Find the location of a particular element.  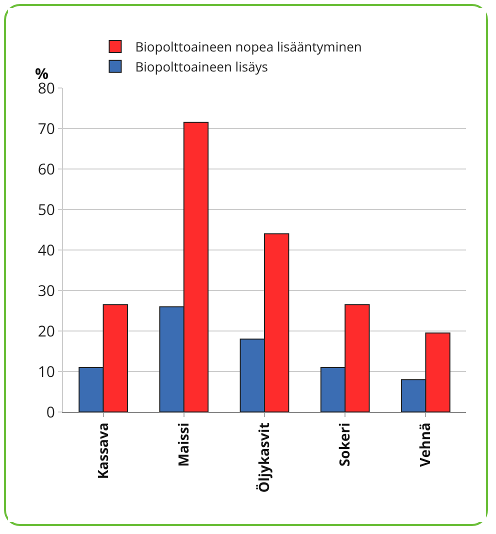

x-tick-label: Kassava is located at coordinates (103, 451).